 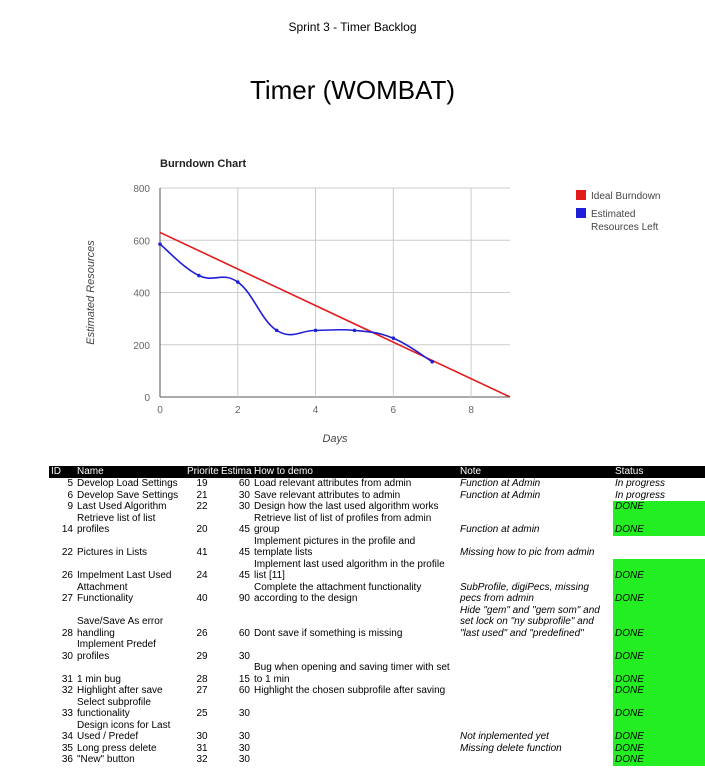 I want to click on chart-title: Burndown Chart, so click(x=203, y=164).